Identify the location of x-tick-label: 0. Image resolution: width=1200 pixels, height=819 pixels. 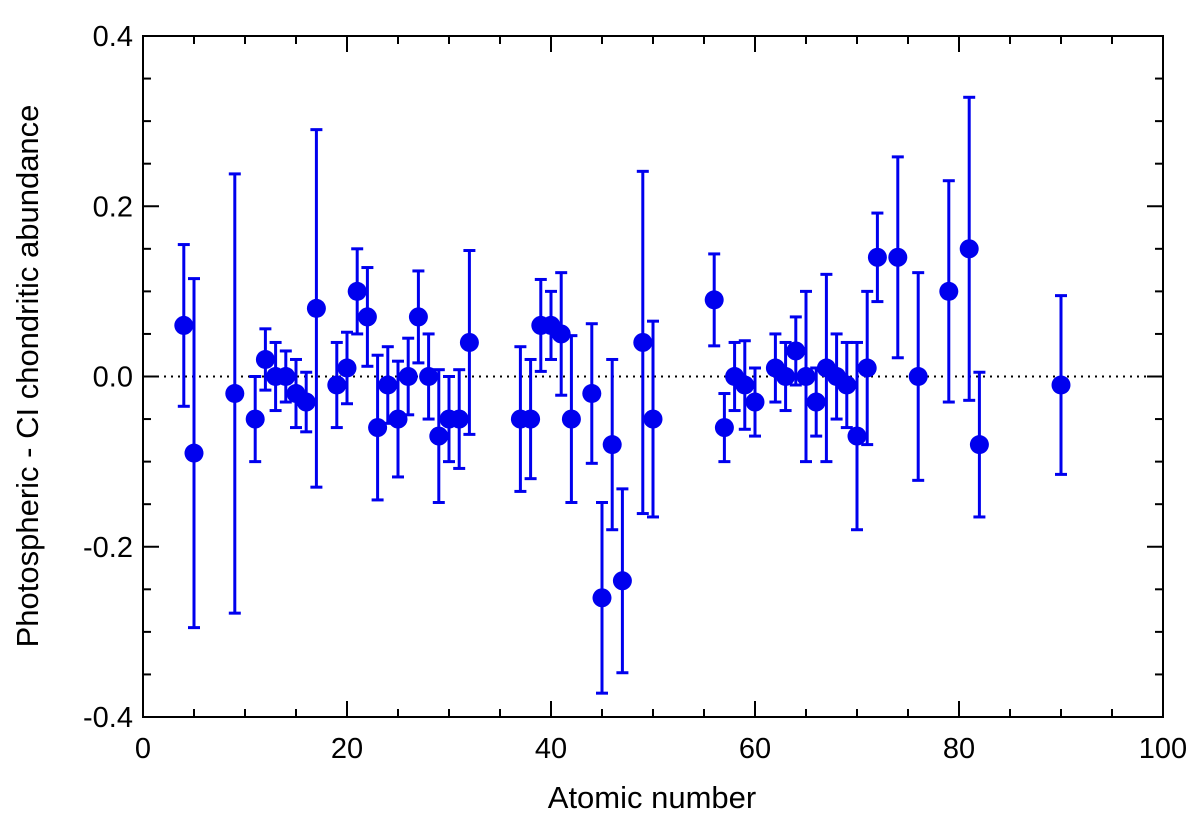
(143, 749).